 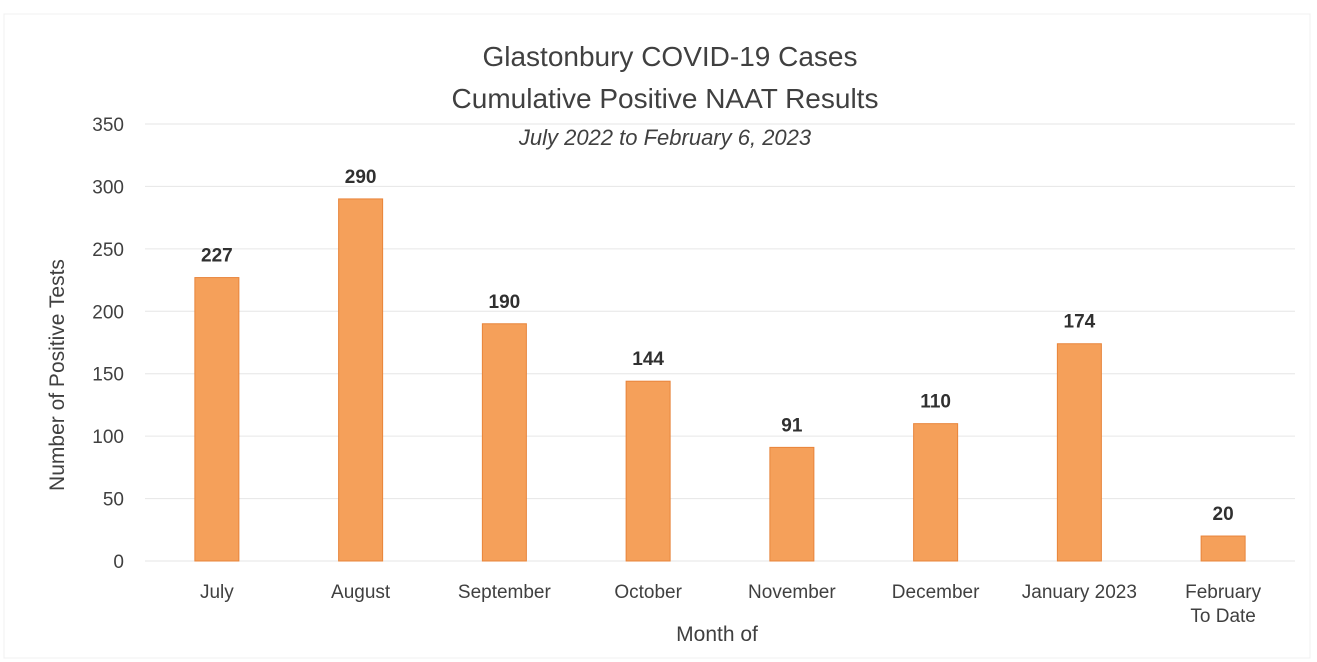 What do you see at coordinates (505, 302) in the screenshot?
I see `data-label: 190` at bounding box center [505, 302].